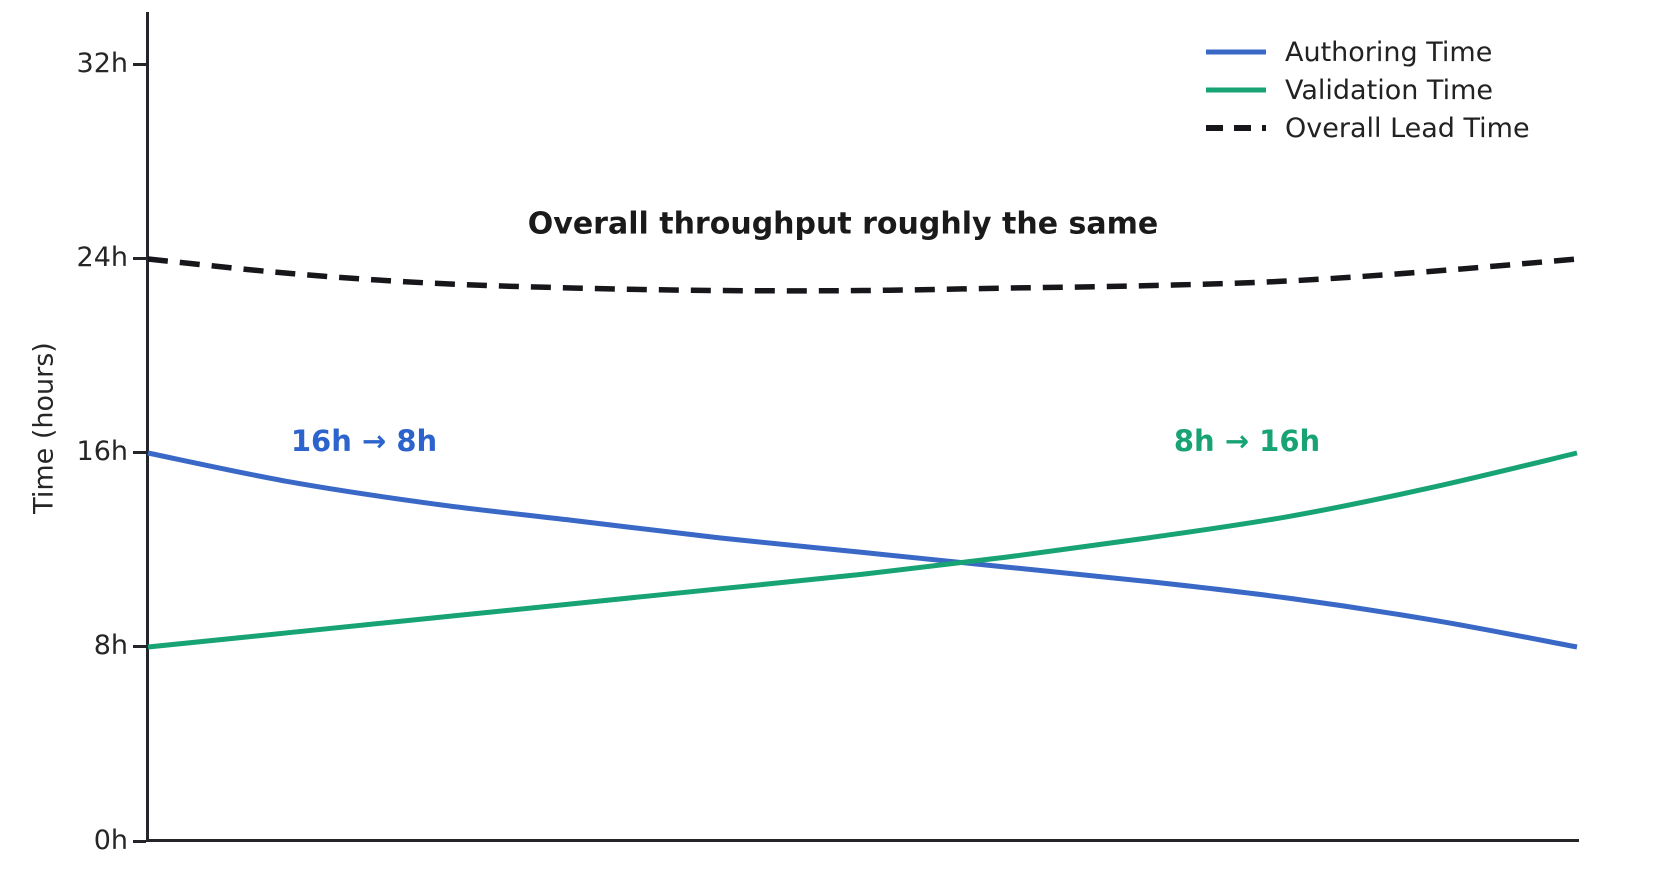 This screenshot has width=1668, height=874. Describe the element at coordinates (1407, 128) in the screenshot. I see `legend-label: Overall Lead Time` at that location.